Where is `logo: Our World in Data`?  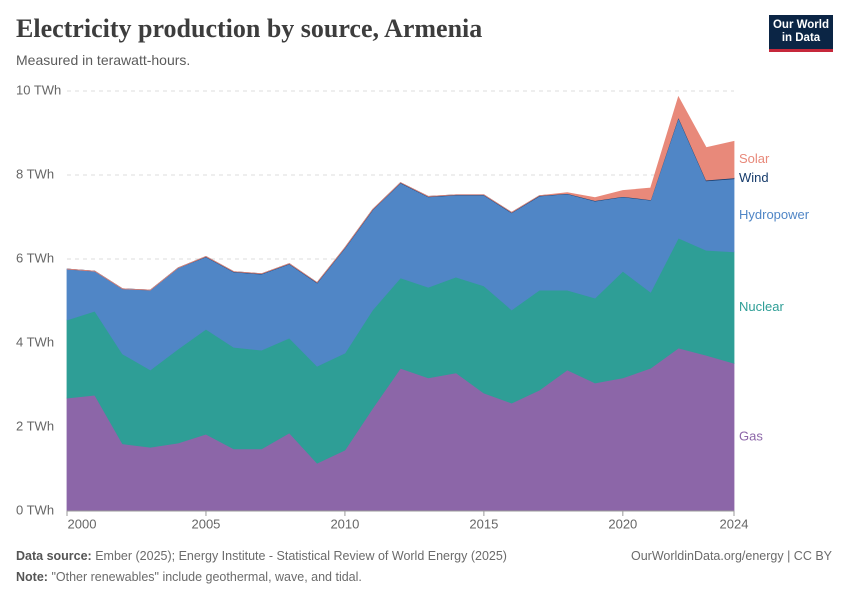 logo: Our World in Data is located at coordinates (801, 33).